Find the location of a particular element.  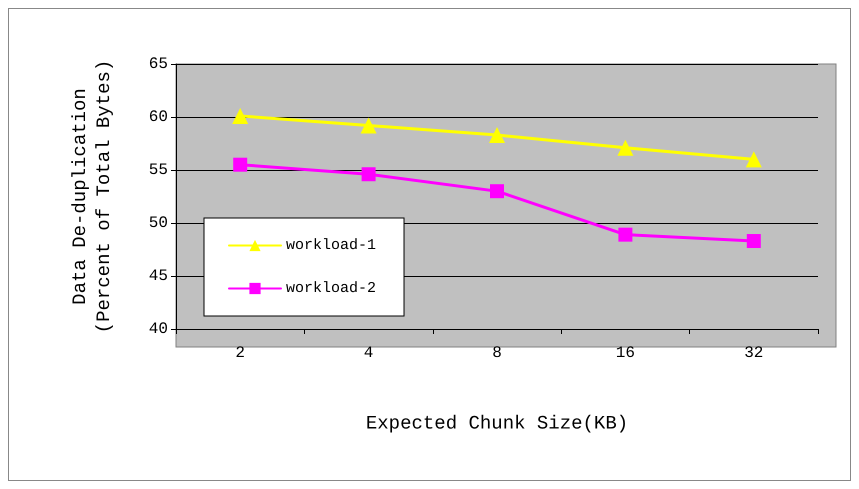

y-tick-label: 40 is located at coordinates (158, 329).